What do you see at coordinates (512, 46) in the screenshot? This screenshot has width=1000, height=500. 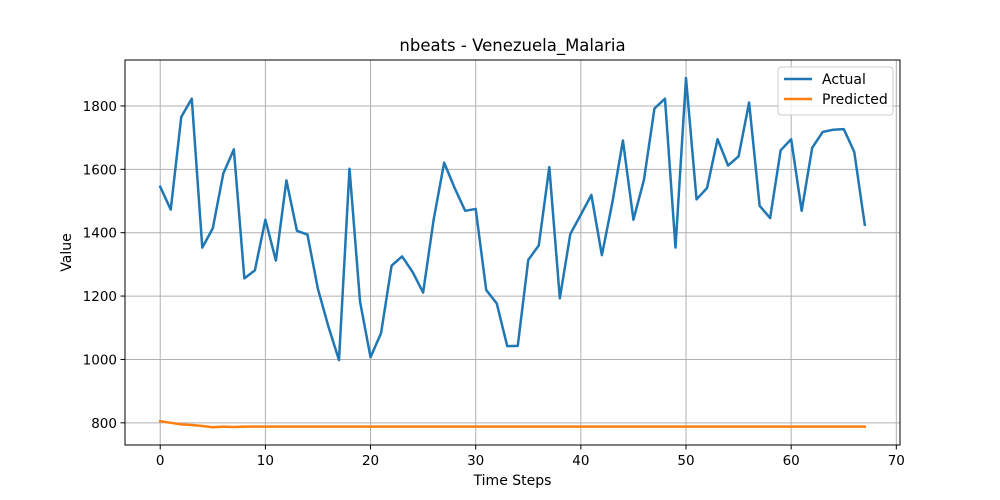 I see `chart-title: nbeats - Venezuela_Malaria` at bounding box center [512, 46].